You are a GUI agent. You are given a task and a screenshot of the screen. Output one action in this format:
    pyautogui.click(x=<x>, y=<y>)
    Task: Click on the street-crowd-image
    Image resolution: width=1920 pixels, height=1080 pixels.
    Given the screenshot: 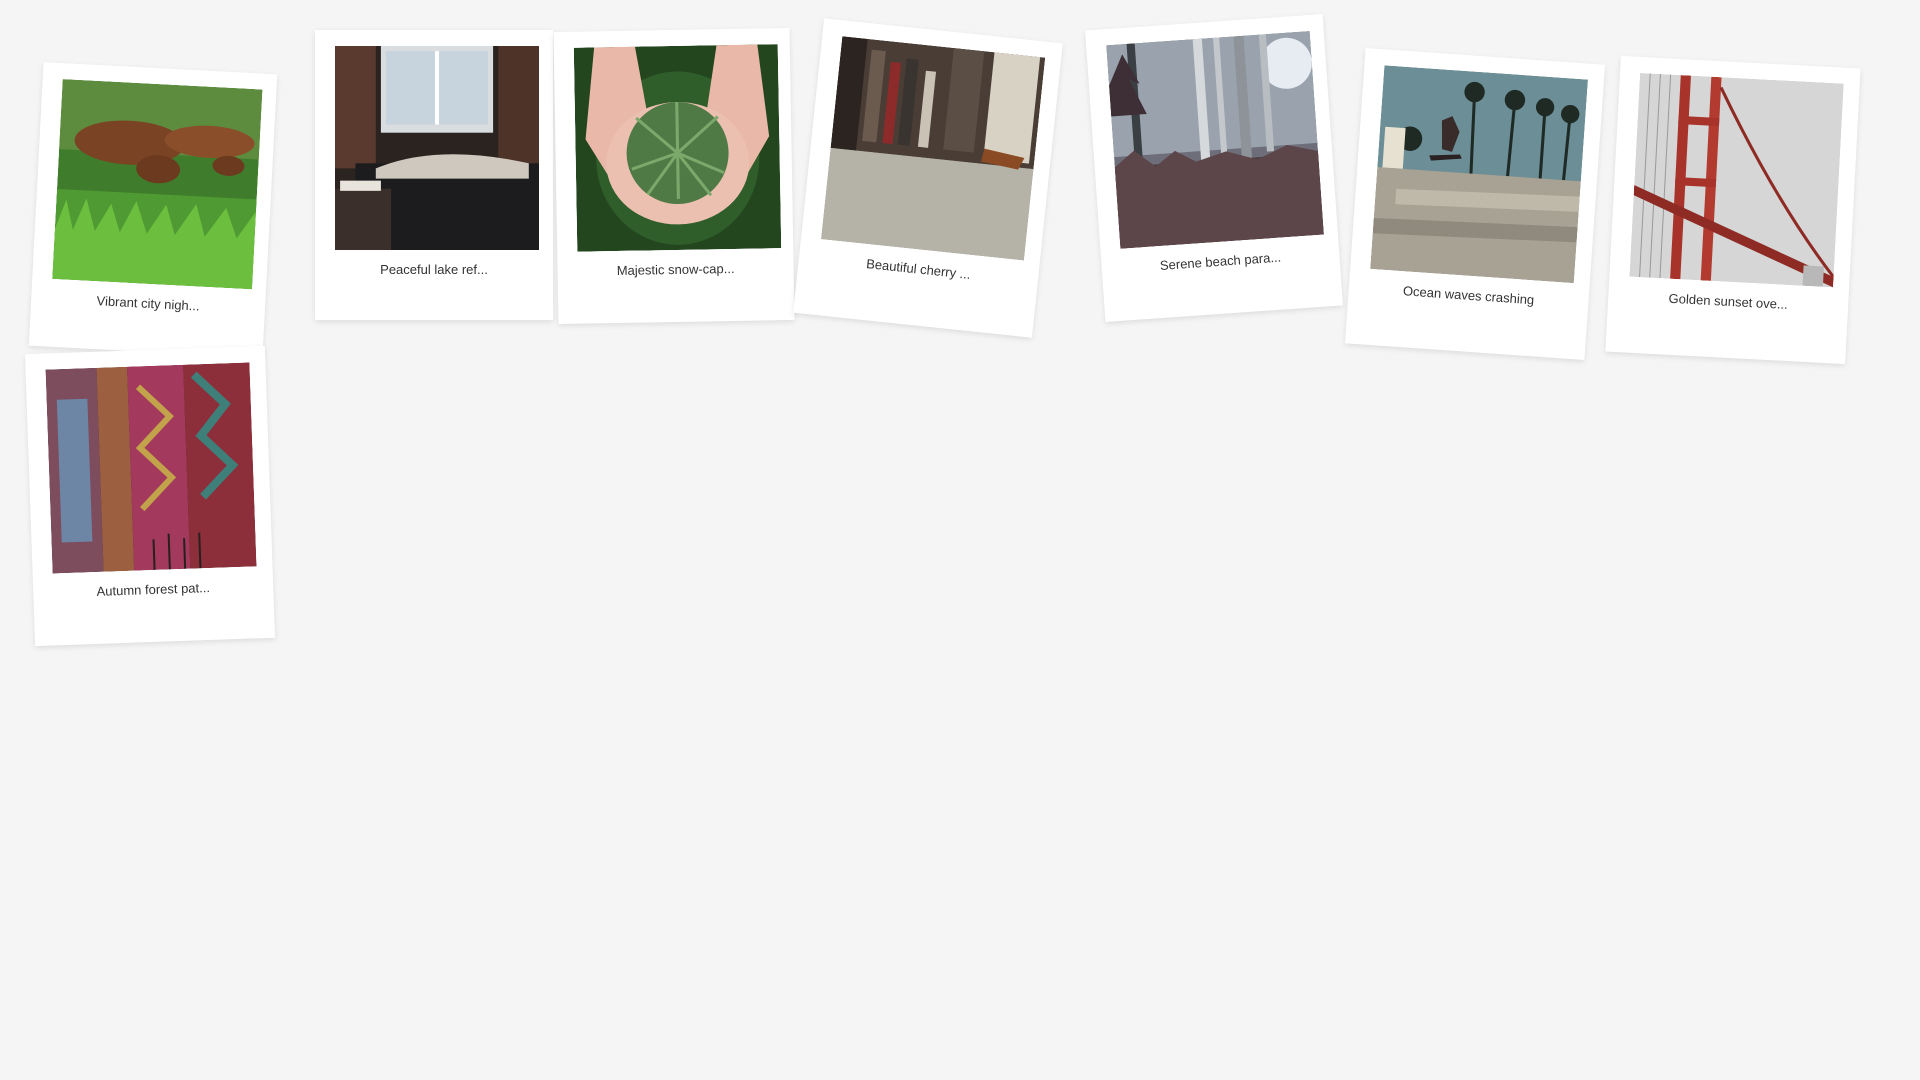 What is the action you would take?
    pyautogui.click(x=933, y=148)
    